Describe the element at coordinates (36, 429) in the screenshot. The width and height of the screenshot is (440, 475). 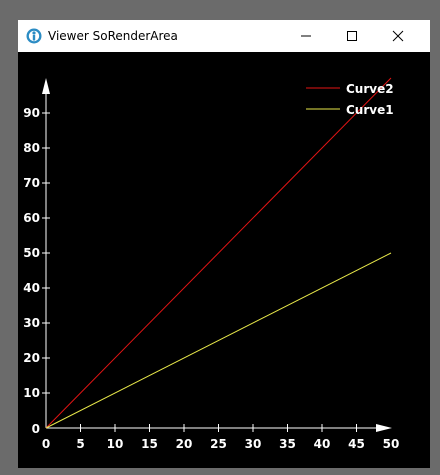
I see `y-tick-label: 0` at that location.